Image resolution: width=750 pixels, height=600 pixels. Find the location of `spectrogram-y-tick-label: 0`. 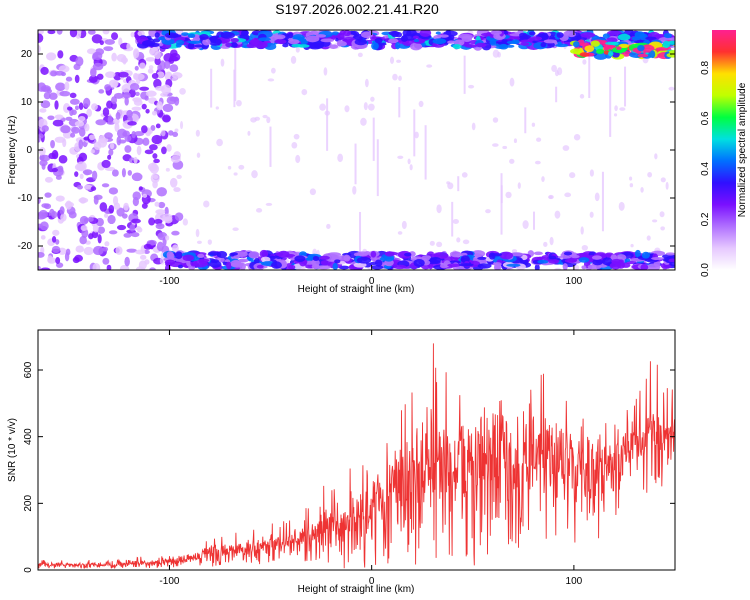

spectrogram-y-tick-label: 0 is located at coordinates (29, 150).